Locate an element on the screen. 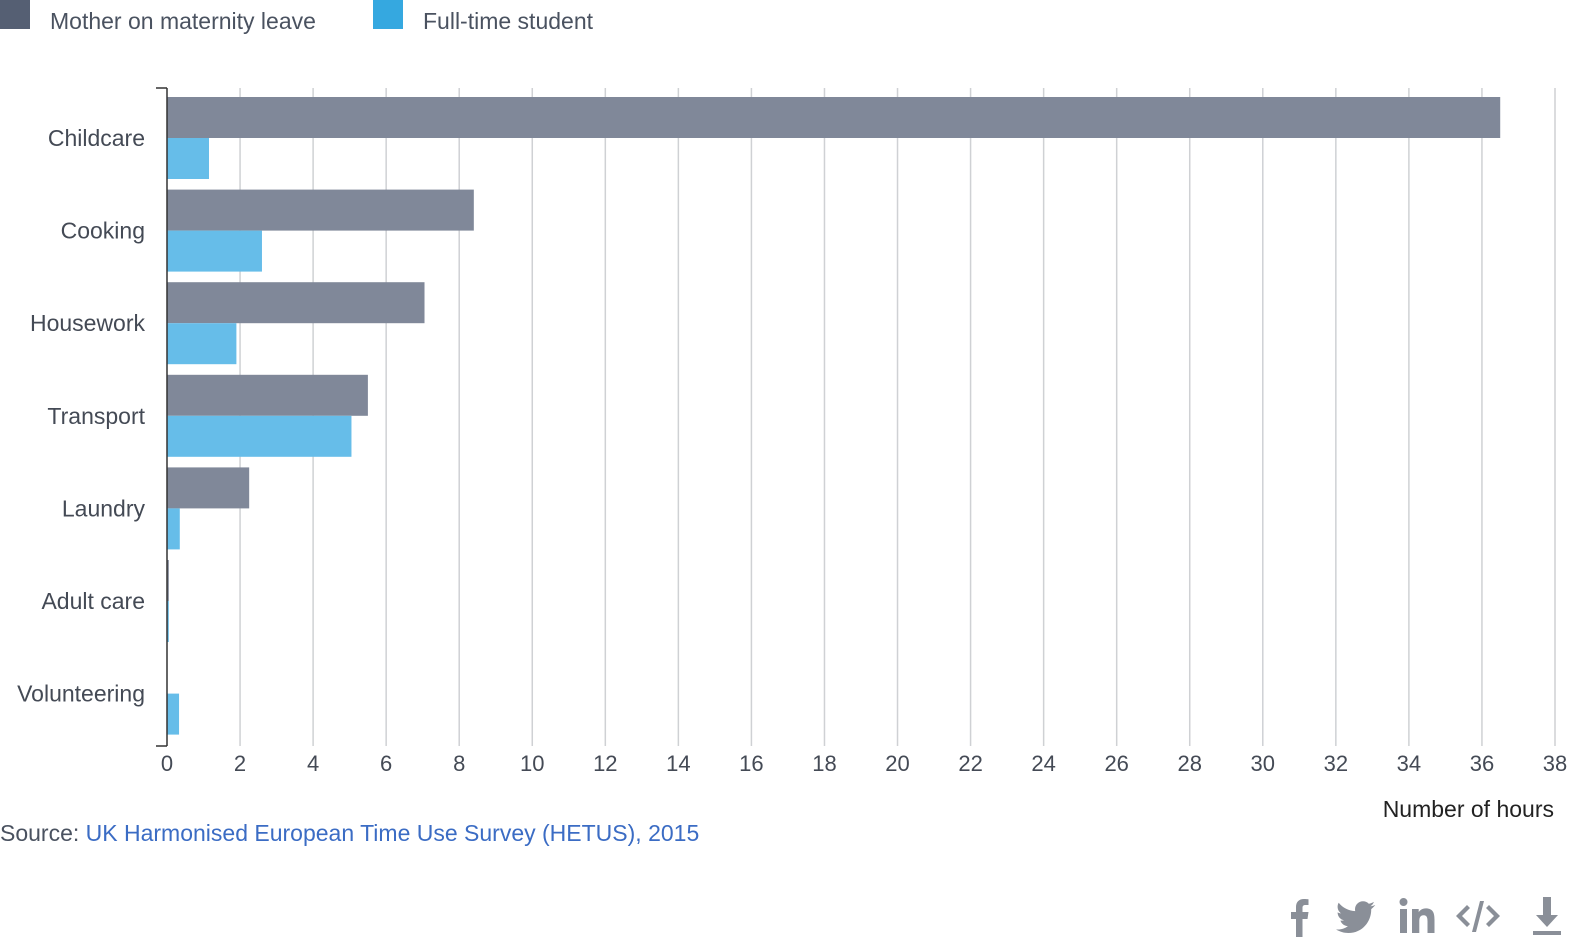  bar-student-housework is located at coordinates (202, 344).